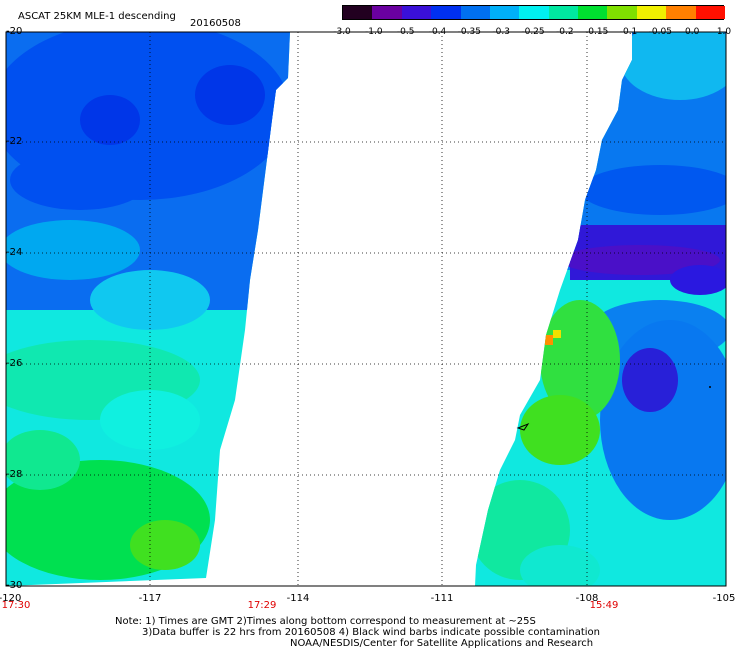 The width and height of the screenshot is (740, 650). What do you see at coordinates (405, 32) in the screenshot?
I see `colorbar-label: -0.5` at bounding box center [405, 32].